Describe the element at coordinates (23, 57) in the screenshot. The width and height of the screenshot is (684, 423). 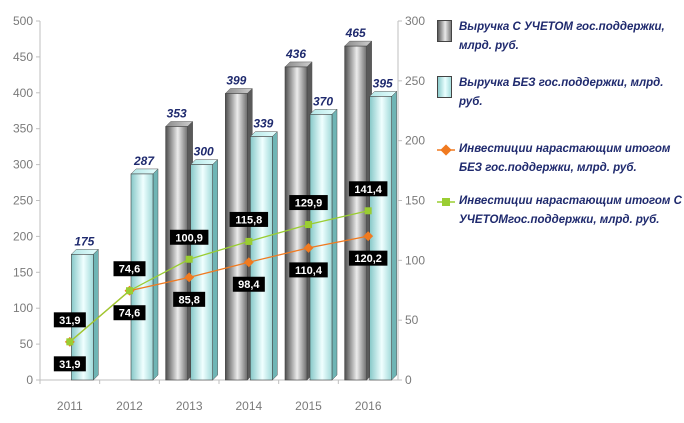
I see `y-tick-label-left: 450` at that location.